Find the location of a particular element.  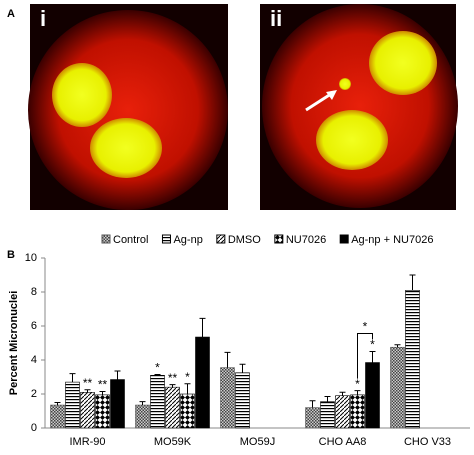

image-label: ii is located at coordinates (276, 18).